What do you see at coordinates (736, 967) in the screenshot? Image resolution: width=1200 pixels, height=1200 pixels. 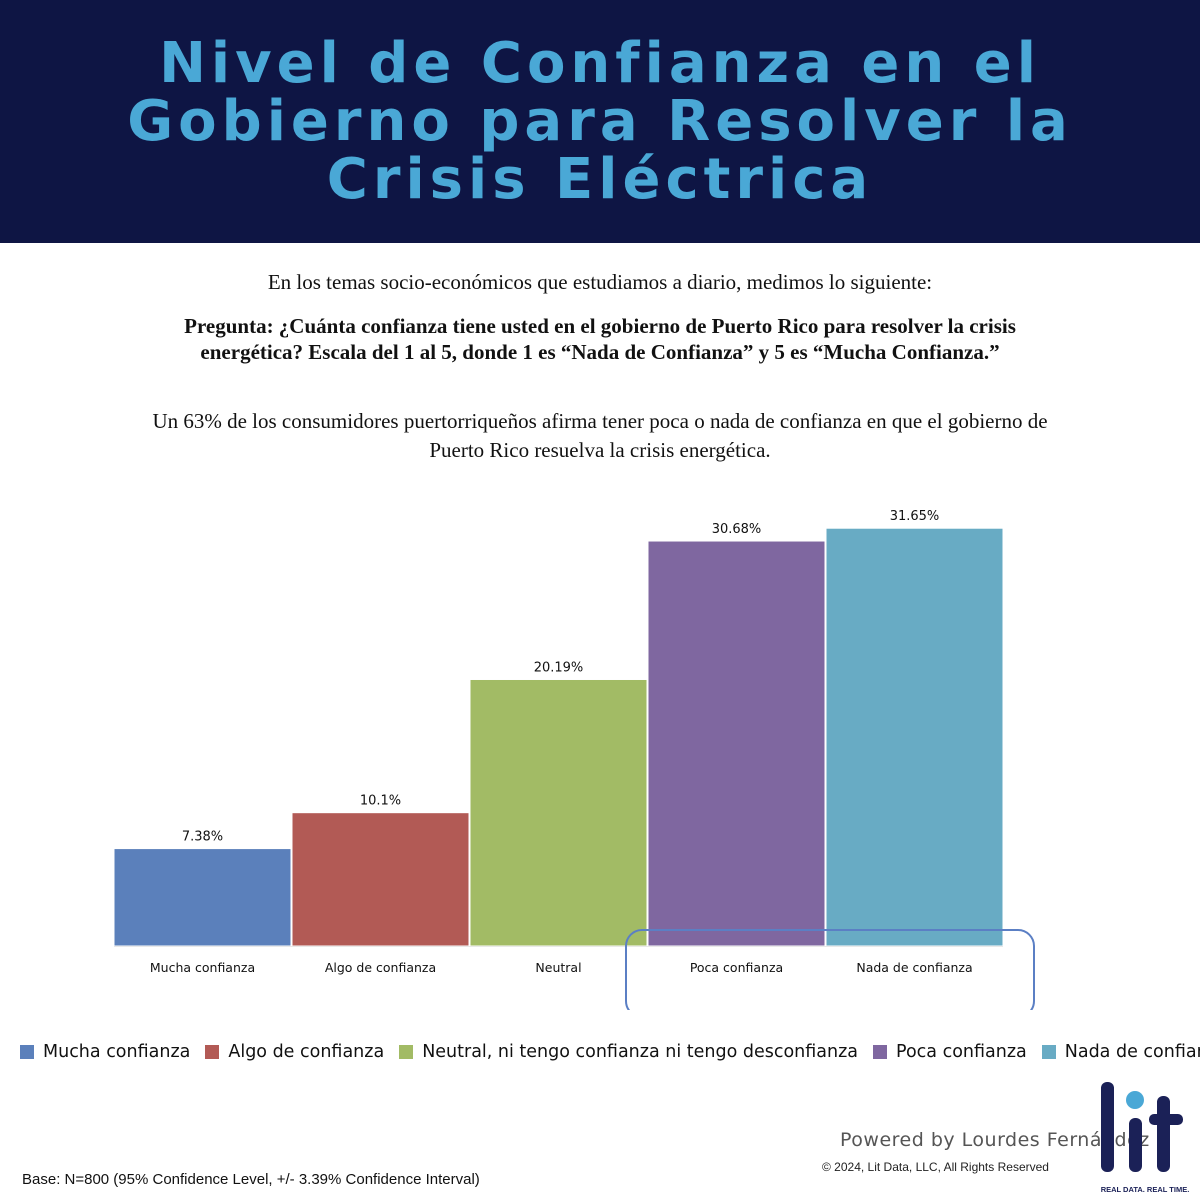 I see `tick-label-poca-confianza: Poca confianza` at bounding box center [736, 967].